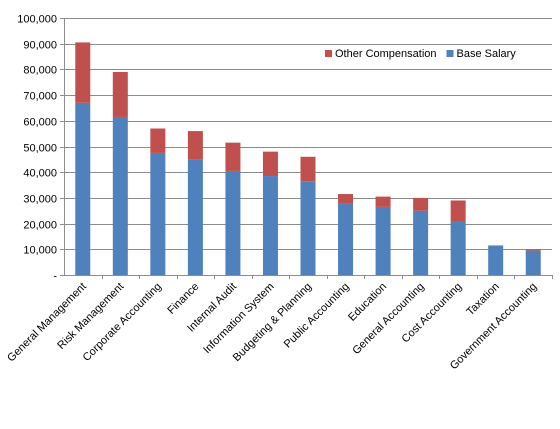 This screenshot has height=429, width=560. Describe the element at coordinates (40, 123) in the screenshot. I see `y-tick-label: 60,000` at that location.